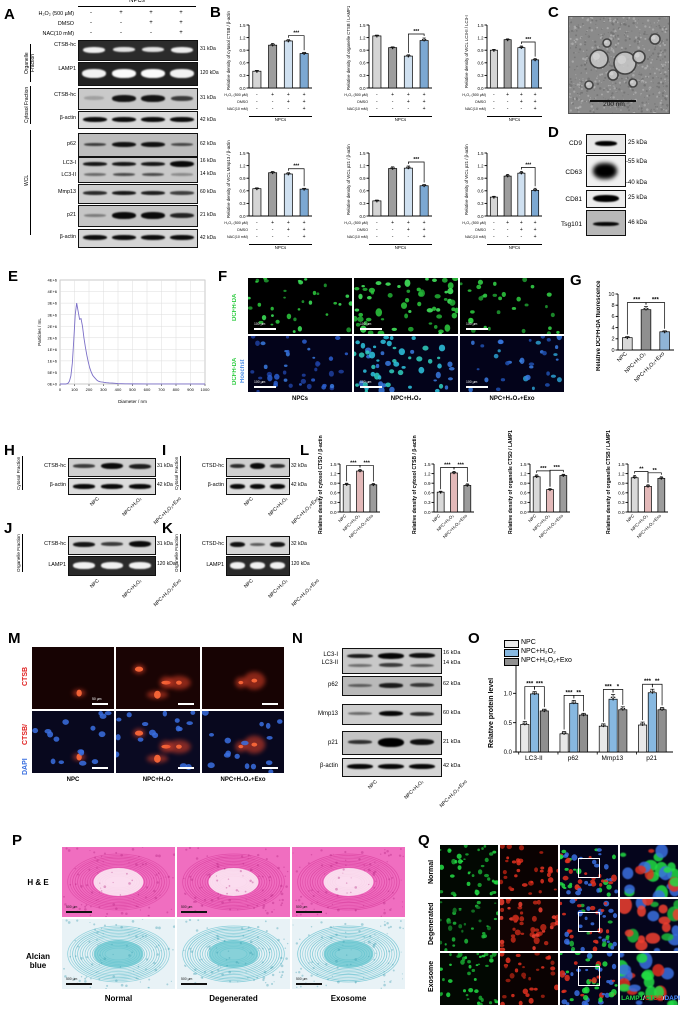 The image size is (685, 1019). What do you see at coordinates (514, 119) in the screenshot?
I see `panel-b-2-group-header: NPCs` at bounding box center [514, 119].